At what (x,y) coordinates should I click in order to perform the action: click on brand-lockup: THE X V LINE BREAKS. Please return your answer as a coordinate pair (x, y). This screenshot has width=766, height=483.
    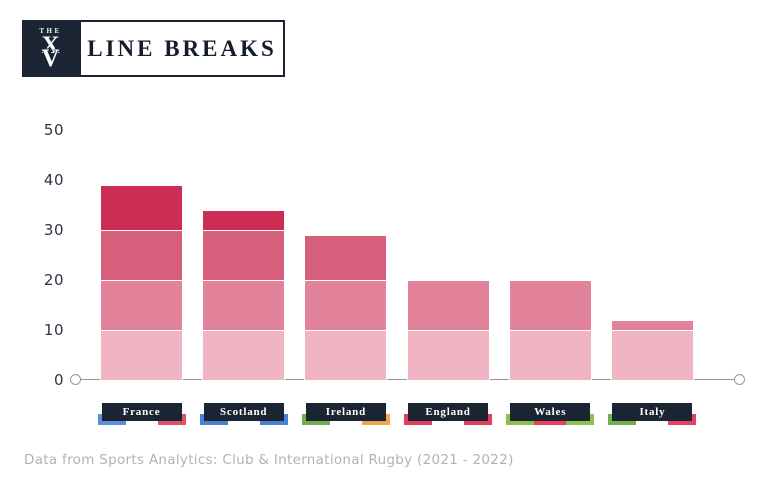
    Looking at the image, I should click on (153, 48).